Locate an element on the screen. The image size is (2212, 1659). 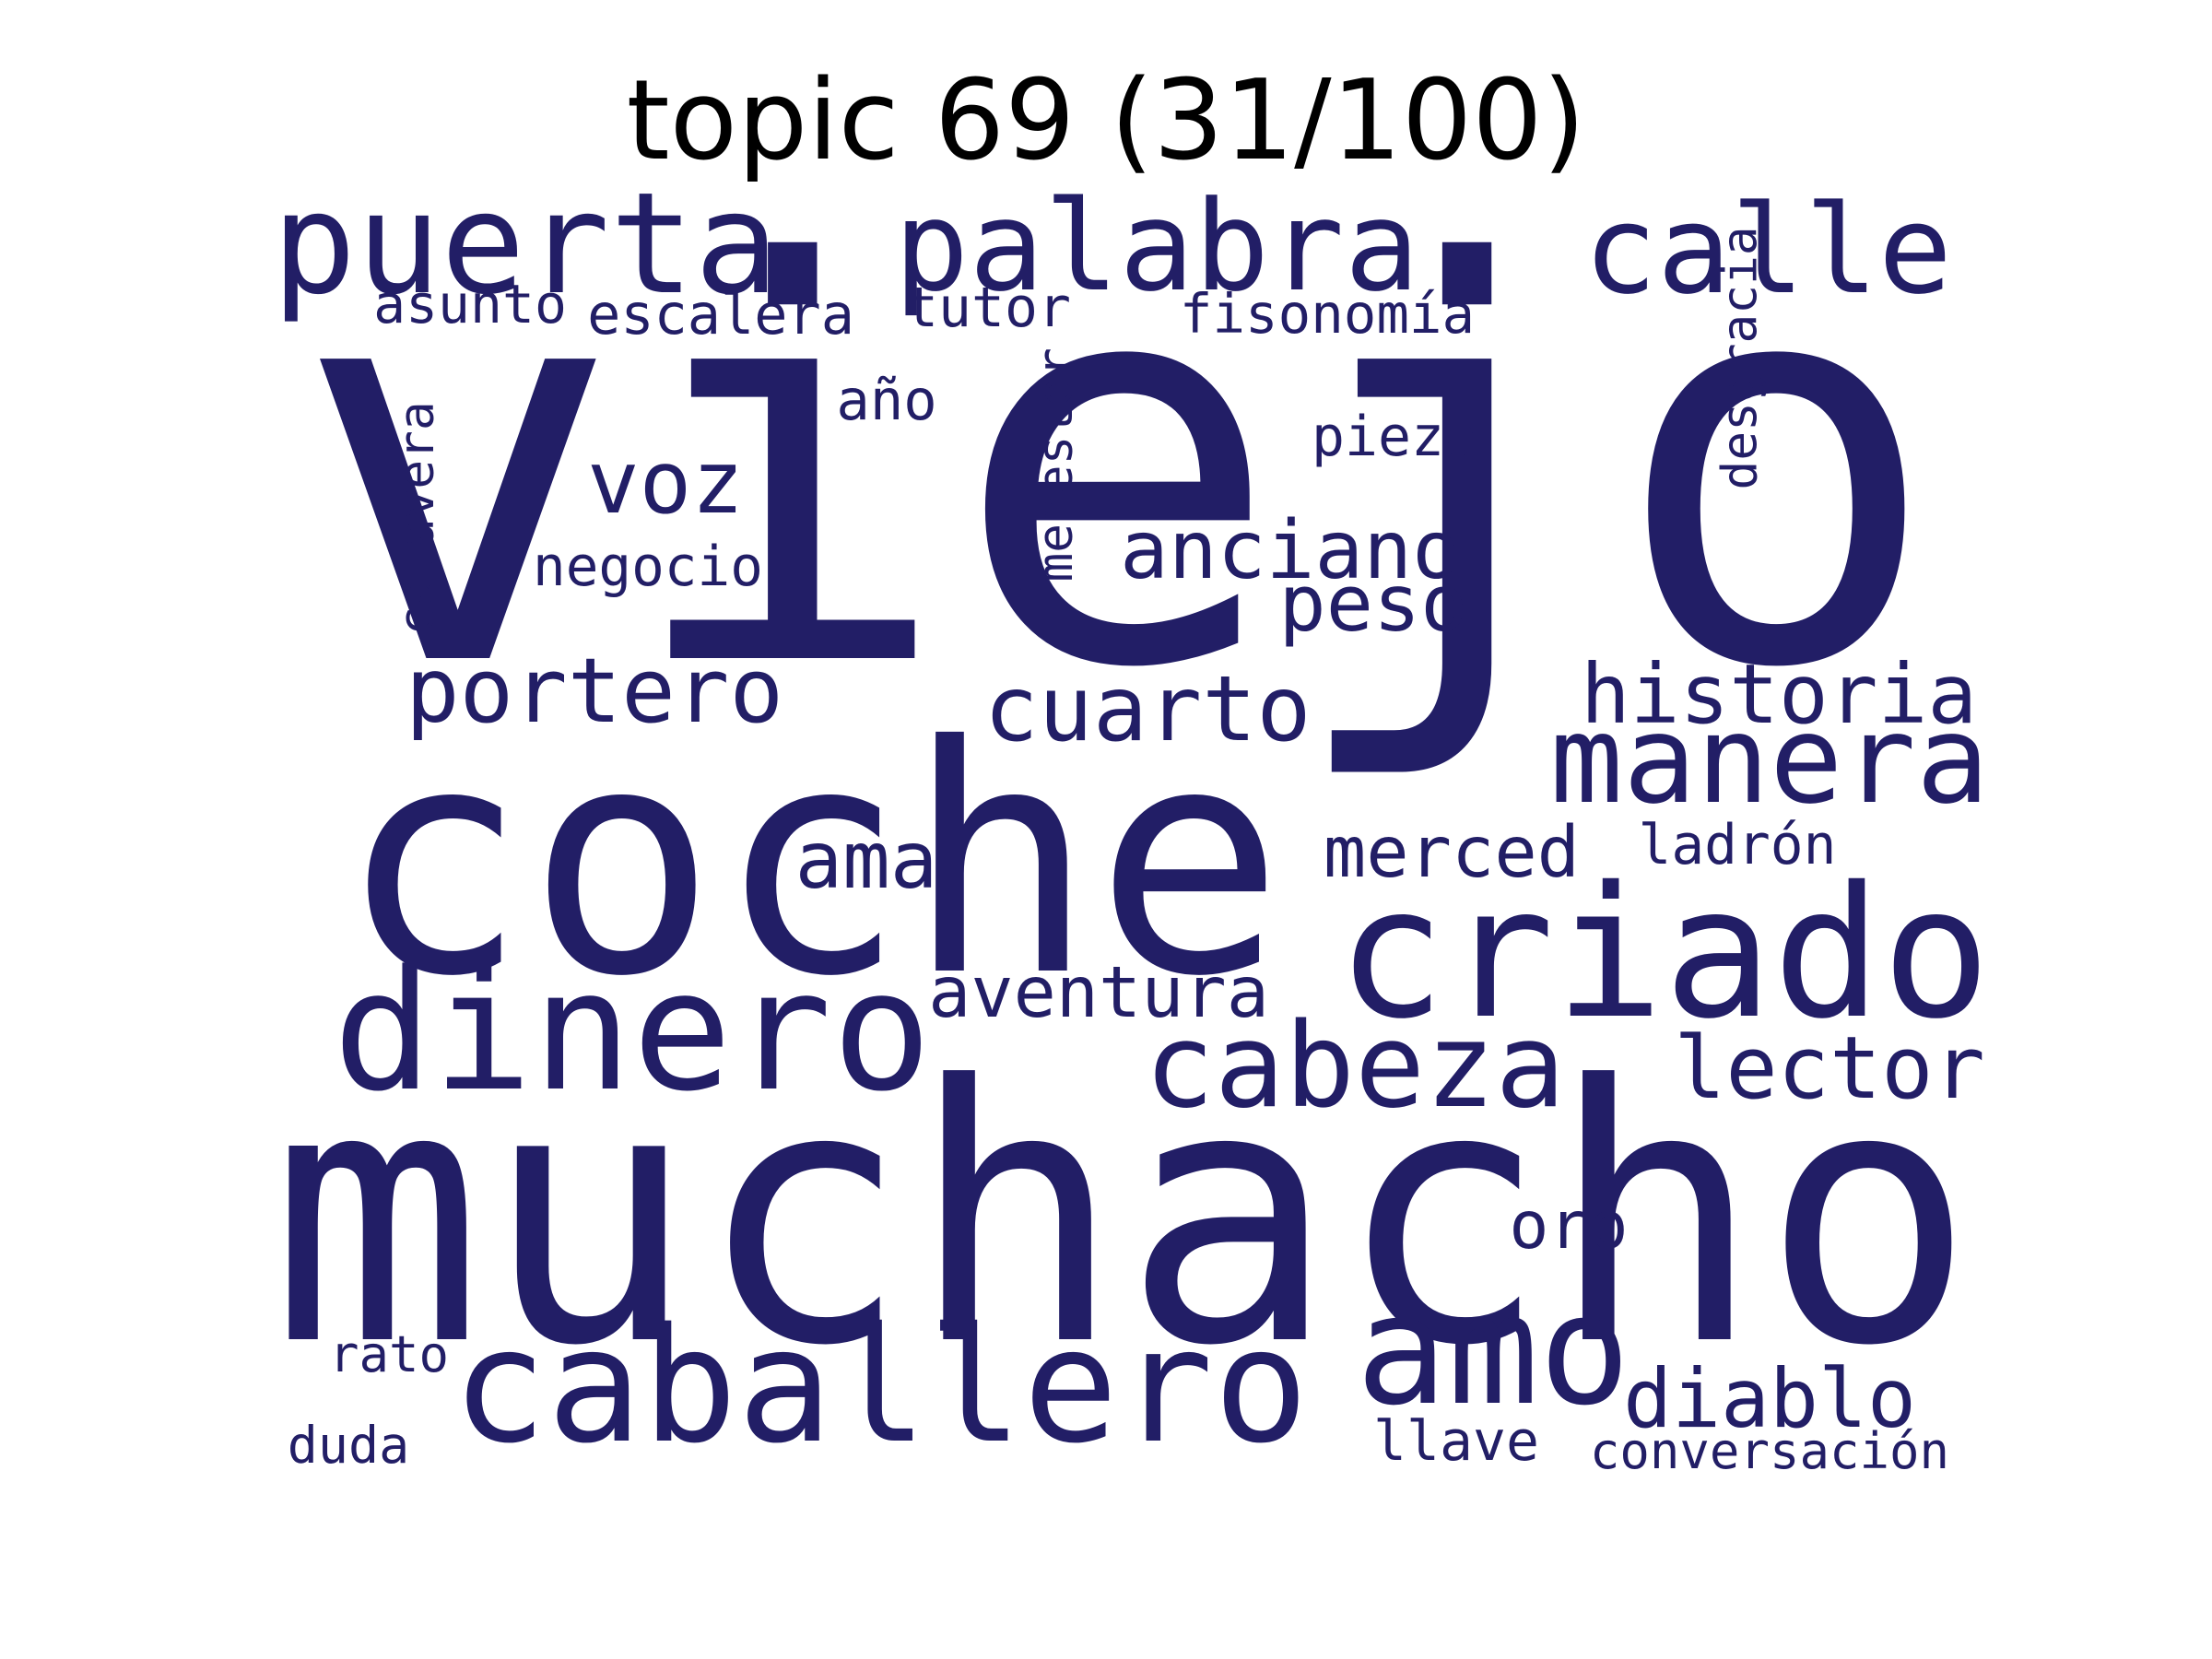
word-rato: rato is located at coordinates (389, 1354).